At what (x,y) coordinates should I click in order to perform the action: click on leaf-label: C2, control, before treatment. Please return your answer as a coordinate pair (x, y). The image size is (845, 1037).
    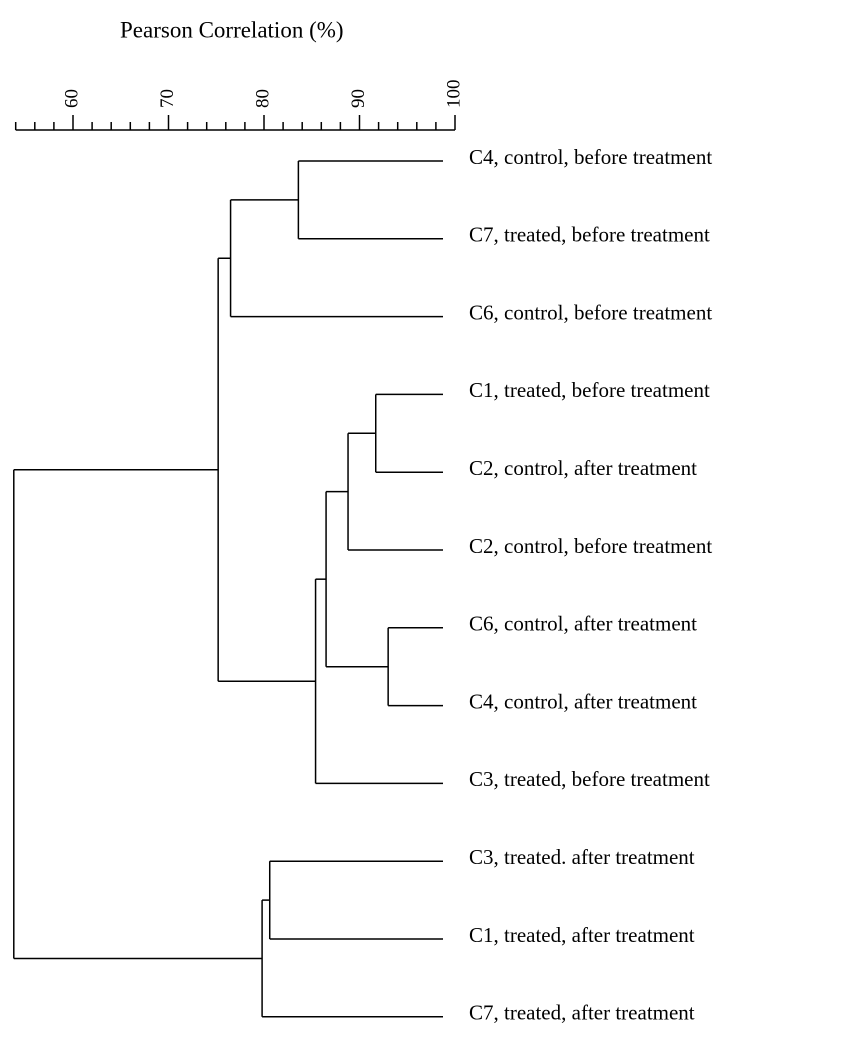
    Looking at the image, I should click on (590, 546).